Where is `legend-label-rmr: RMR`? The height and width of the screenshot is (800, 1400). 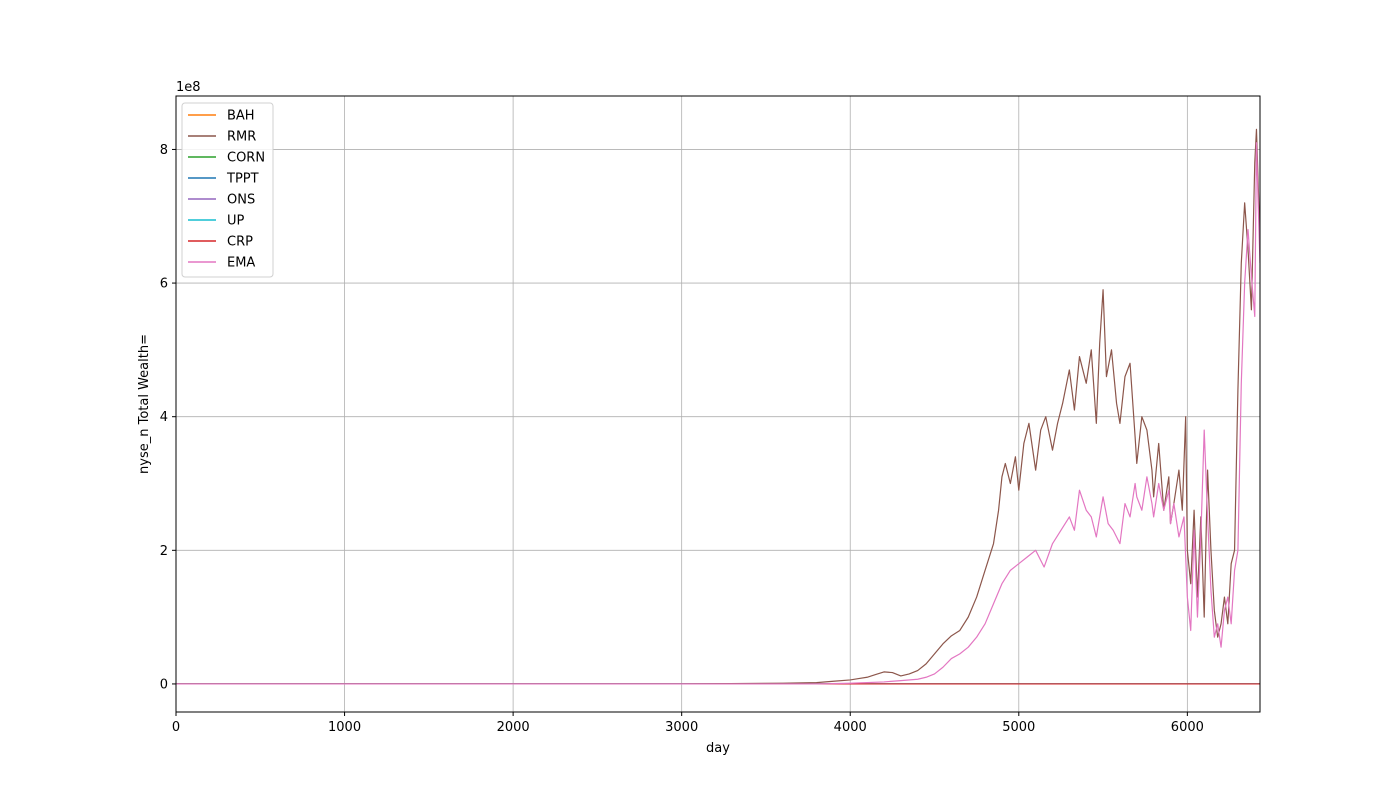
legend-label-rmr: RMR is located at coordinates (241, 137).